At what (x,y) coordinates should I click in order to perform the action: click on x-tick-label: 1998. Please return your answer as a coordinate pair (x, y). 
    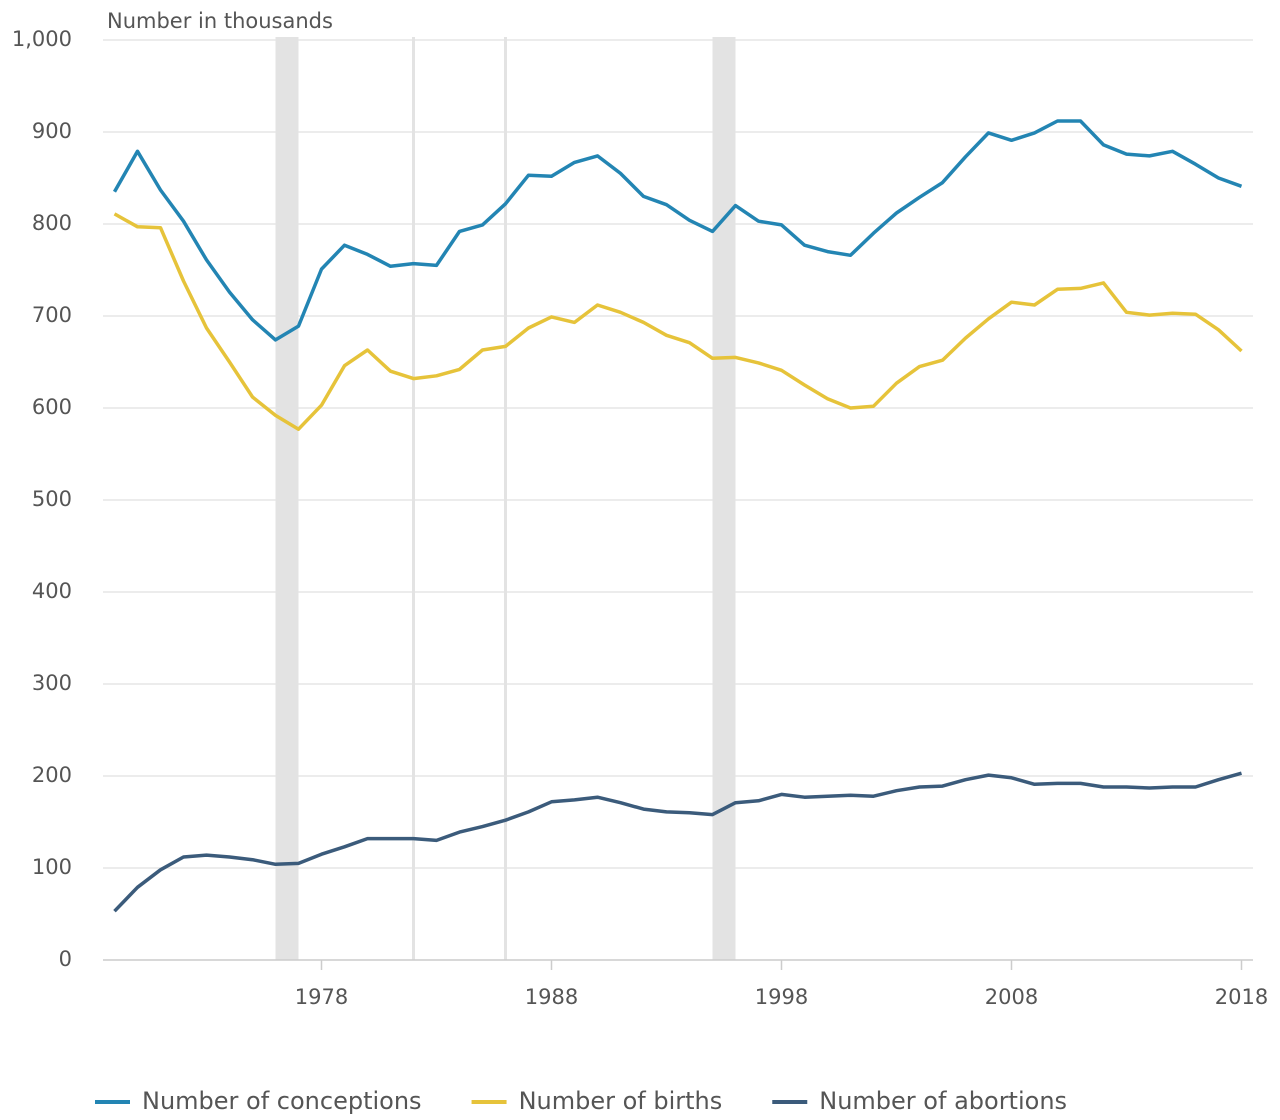
    Looking at the image, I should click on (781, 997).